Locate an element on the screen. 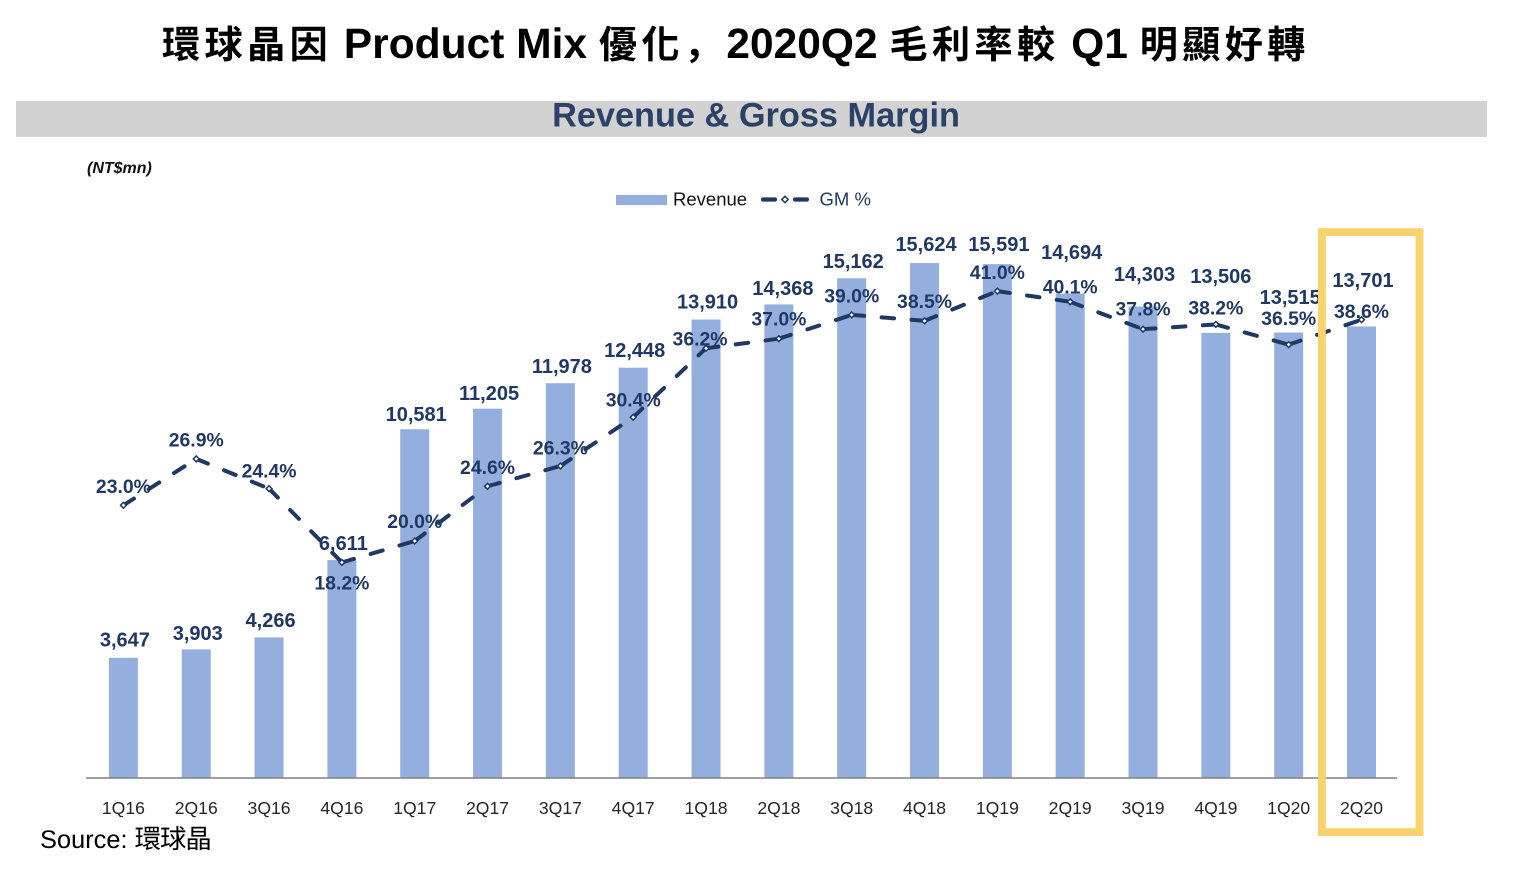 The image size is (1520, 881). svg-text: 38.6% is located at coordinates (1361, 312).